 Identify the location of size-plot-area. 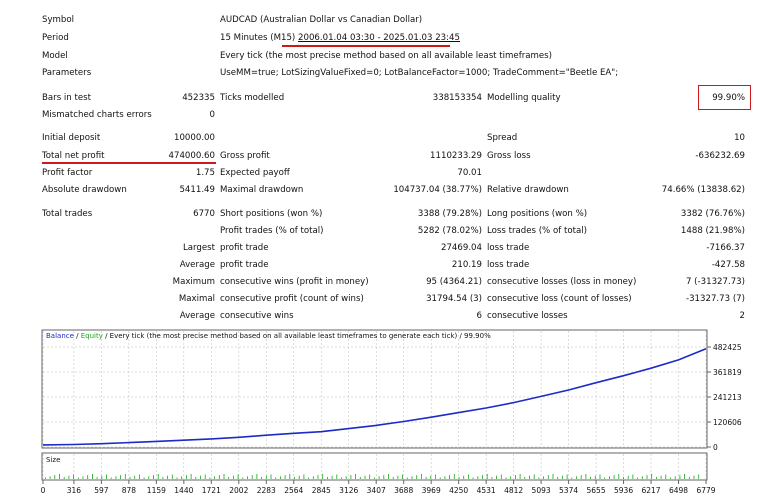
(374, 466).